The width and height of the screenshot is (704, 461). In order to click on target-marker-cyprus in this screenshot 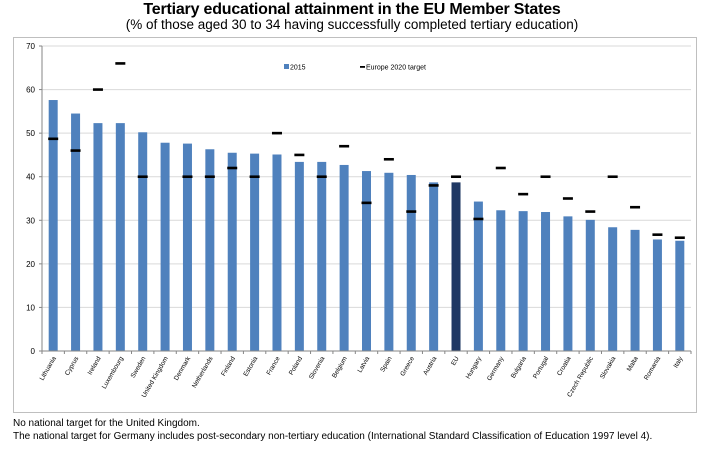, I will do `click(75, 150)`.